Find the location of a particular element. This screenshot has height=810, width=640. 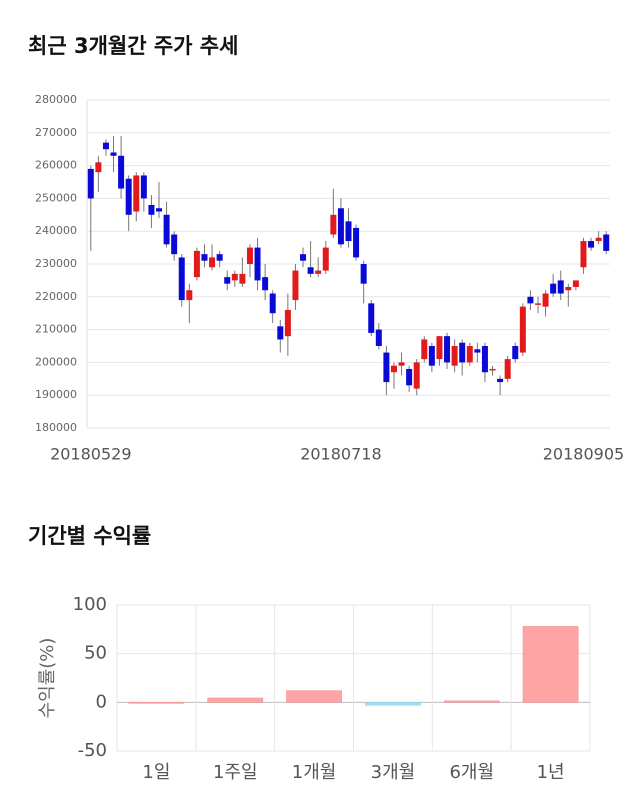

x-tick-label: 1일 is located at coordinates (156, 772).